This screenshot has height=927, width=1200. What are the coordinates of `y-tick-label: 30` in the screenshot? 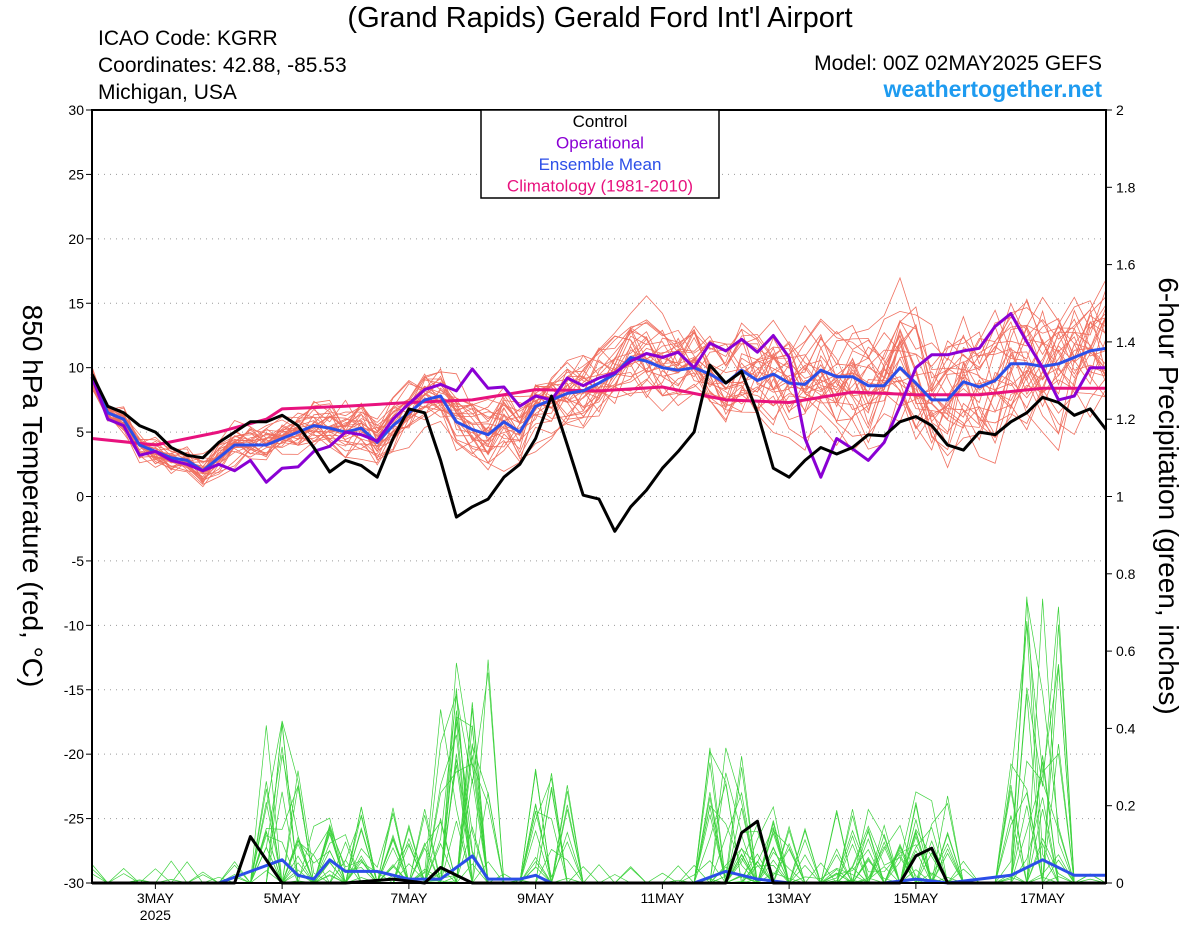 It's located at (76, 110).